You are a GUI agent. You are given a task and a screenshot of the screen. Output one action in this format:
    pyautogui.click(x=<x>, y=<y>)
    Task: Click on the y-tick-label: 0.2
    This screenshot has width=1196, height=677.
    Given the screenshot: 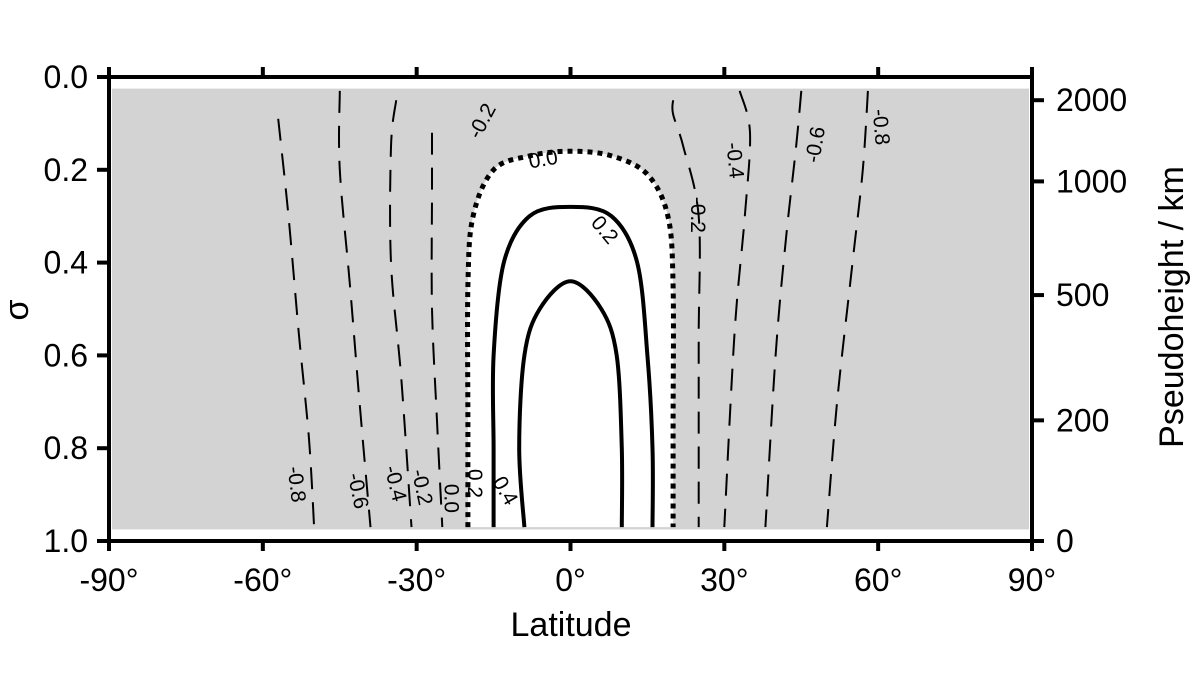 What is the action you would take?
    pyautogui.click(x=66, y=170)
    